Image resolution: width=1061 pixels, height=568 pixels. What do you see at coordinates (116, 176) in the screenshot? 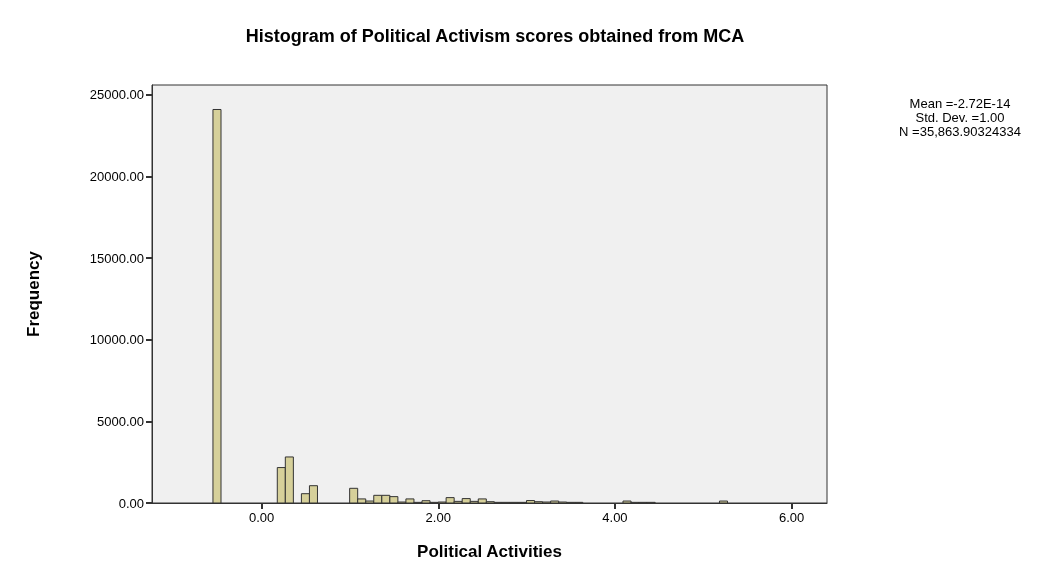
I see `y-tick-label: 20000.00` at bounding box center [116, 176].